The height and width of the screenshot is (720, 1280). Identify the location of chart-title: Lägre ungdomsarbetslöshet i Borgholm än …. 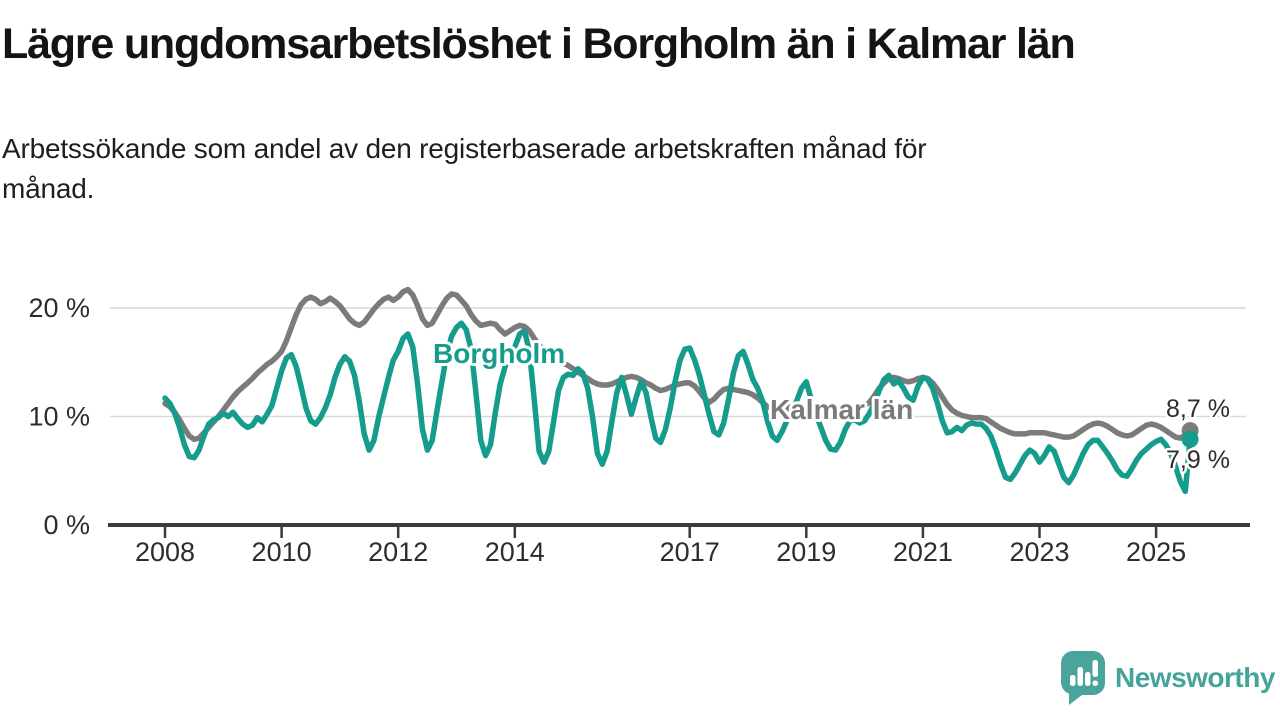
(539, 44).